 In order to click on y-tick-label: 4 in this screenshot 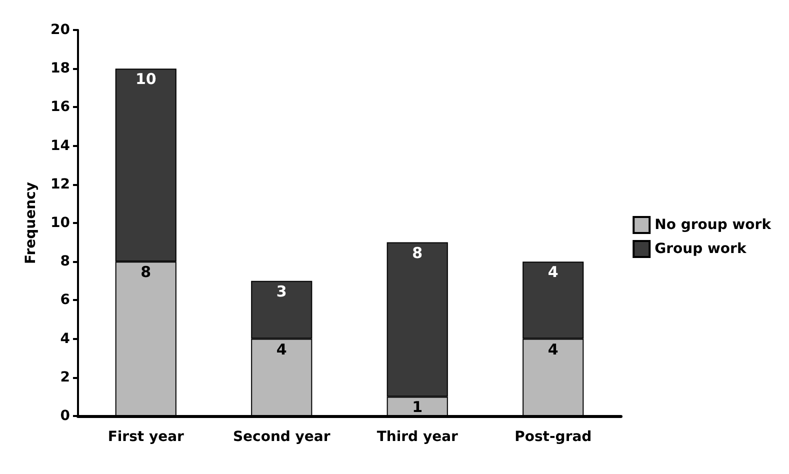, I will do `click(65, 338)`.